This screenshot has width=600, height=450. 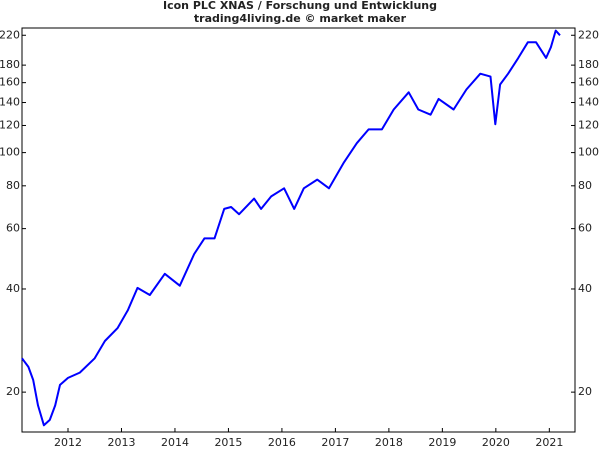 What do you see at coordinates (282, 442) in the screenshot?
I see `x-tick-label: 2016` at bounding box center [282, 442].